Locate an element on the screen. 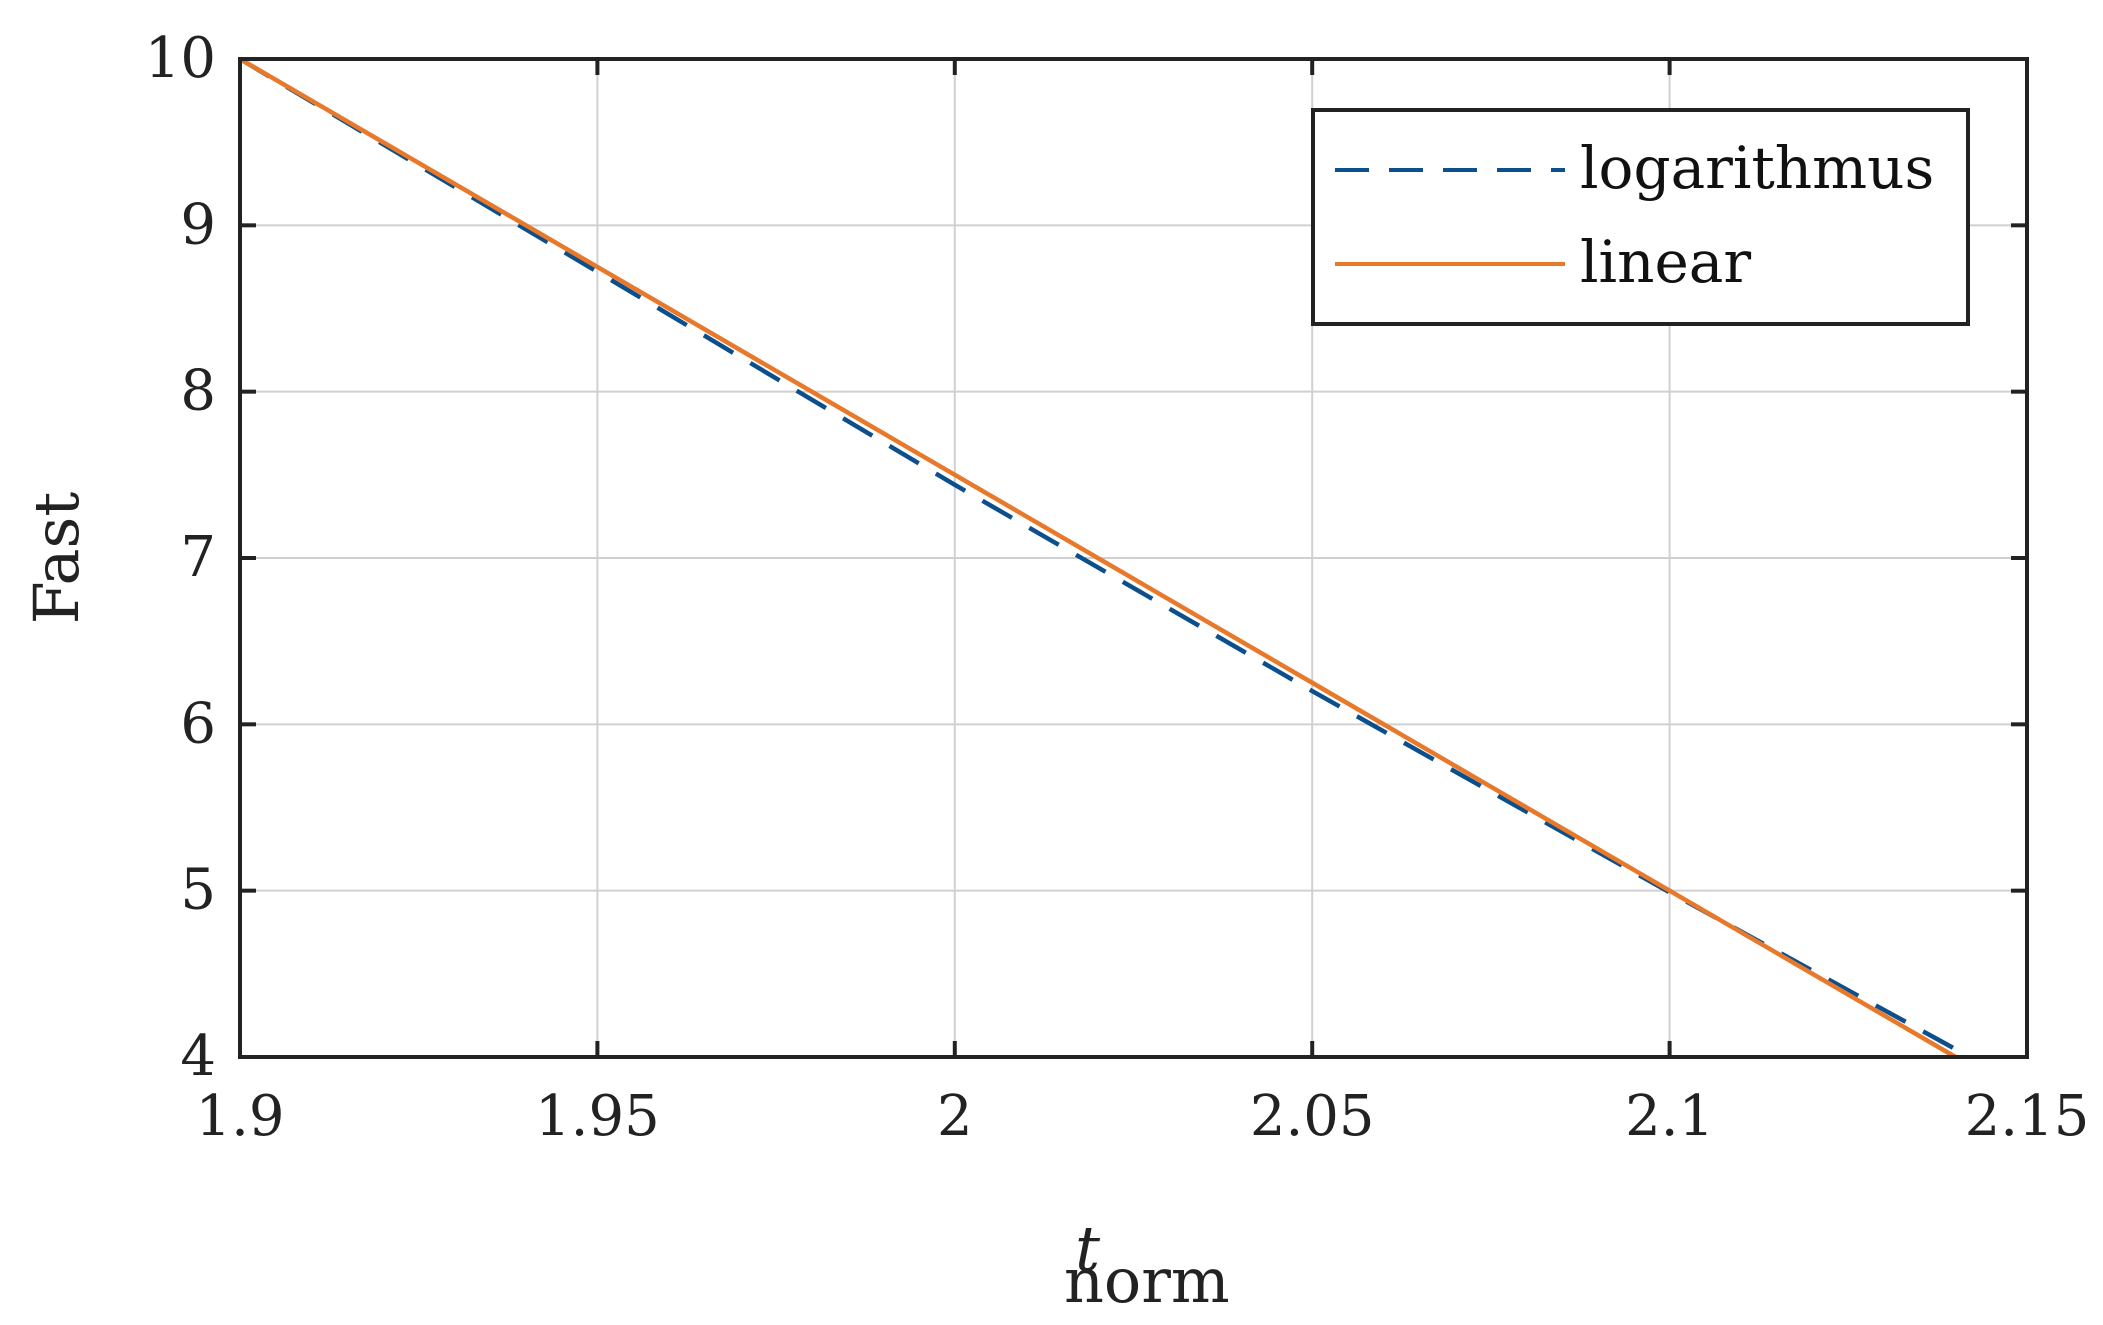 This screenshot has width=2103, height=1325. x-tick-label: 1.9 is located at coordinates (239, 1116).